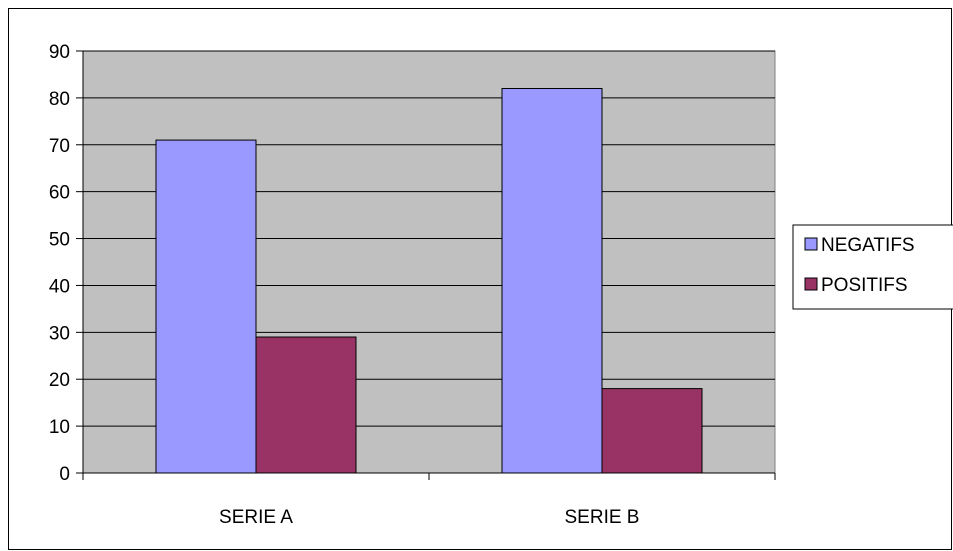 This screenshot has height=551, width=953. Describe the element at coordinates (602, 517) in the screenshot. I see `x-category-label: SERIE B` at that location.